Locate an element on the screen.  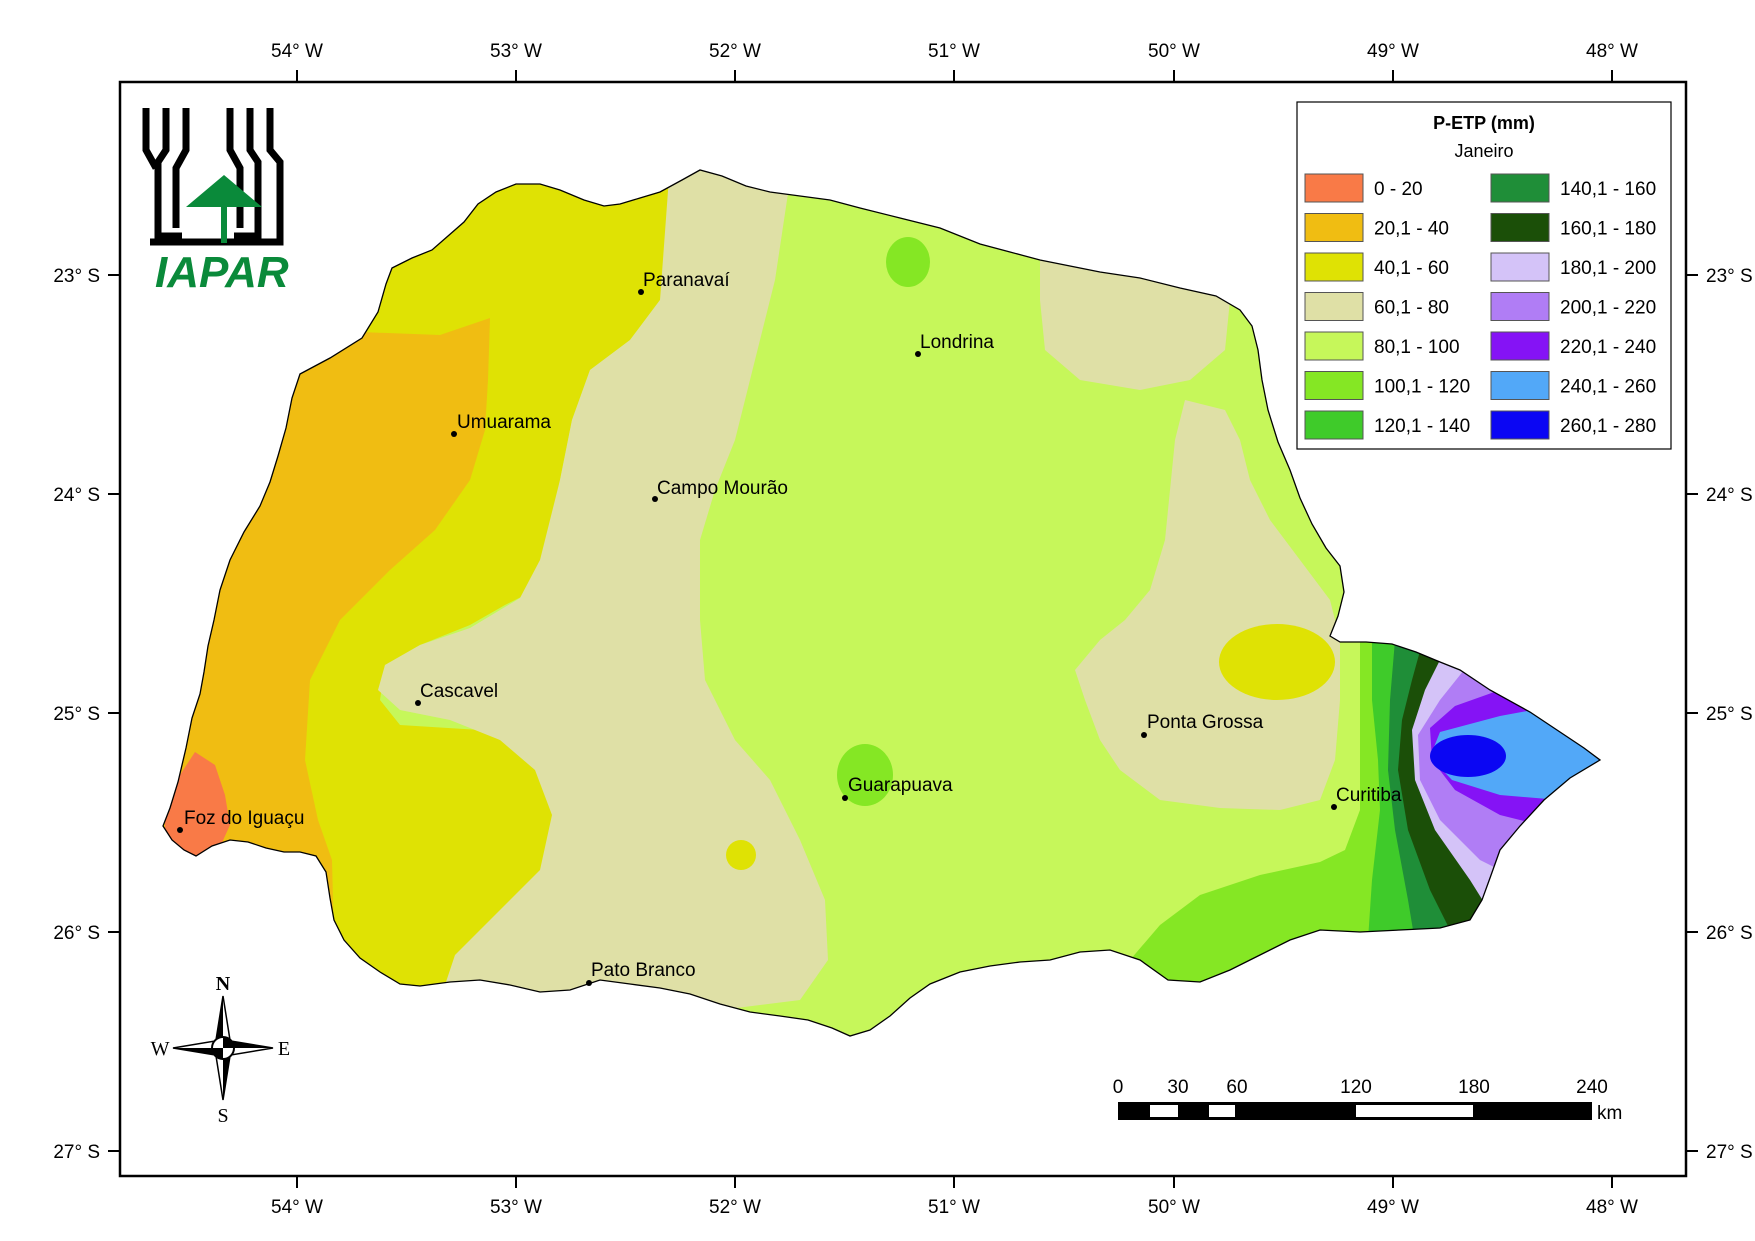
city-marker-cascavel is located at coordinates (418, 703).